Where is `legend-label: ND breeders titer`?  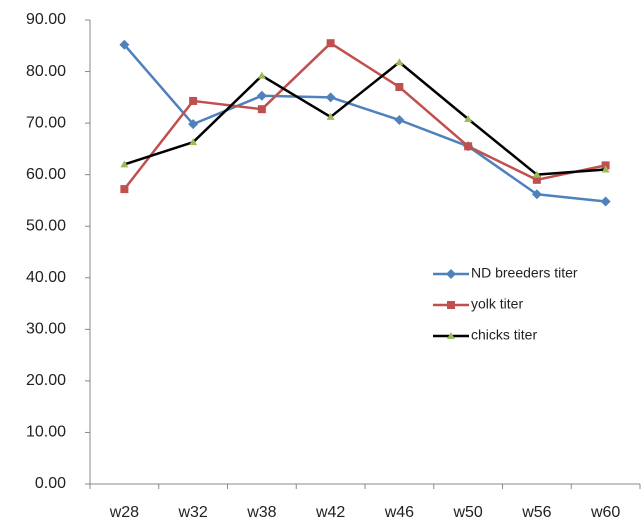 legend-label: ND breeders titer is located at coordinates (524, 273).